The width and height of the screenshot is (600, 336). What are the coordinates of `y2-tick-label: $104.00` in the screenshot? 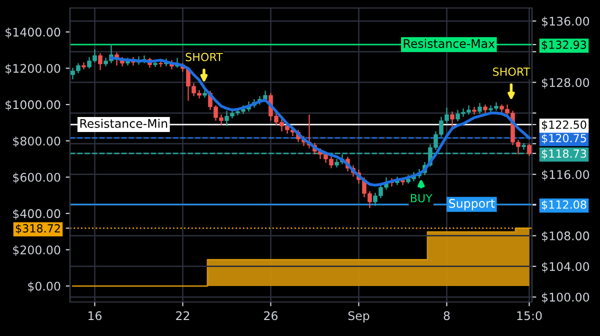 It's located at (566, 267).